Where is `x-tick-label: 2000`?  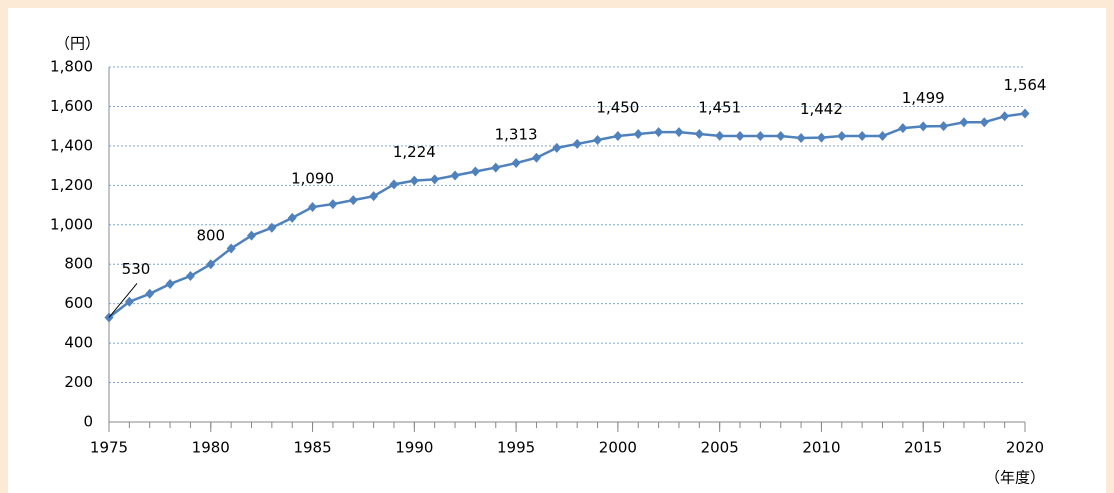 x-tick-label: 2000 is located at coordinates (618, 448).